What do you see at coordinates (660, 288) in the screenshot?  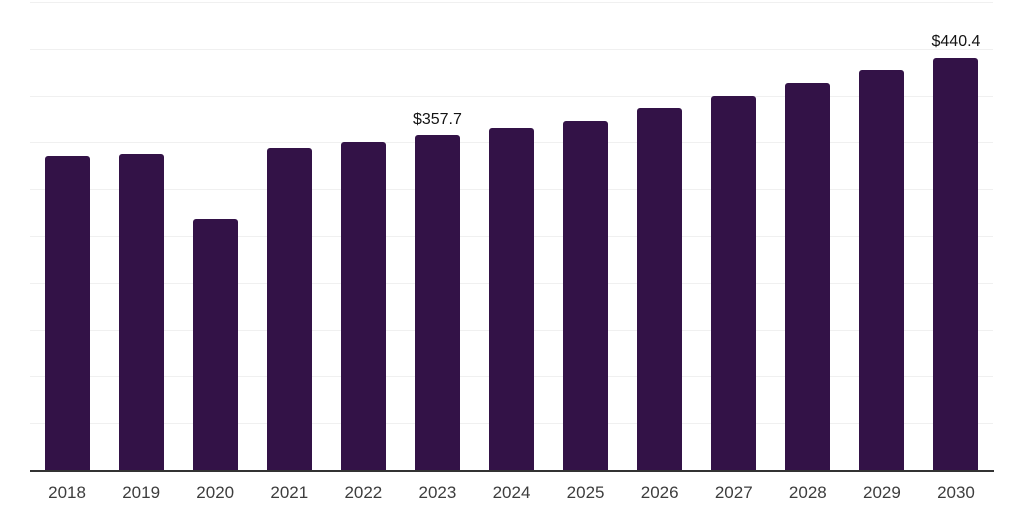 I see `bar-2026` at bounding box center [660, 288].